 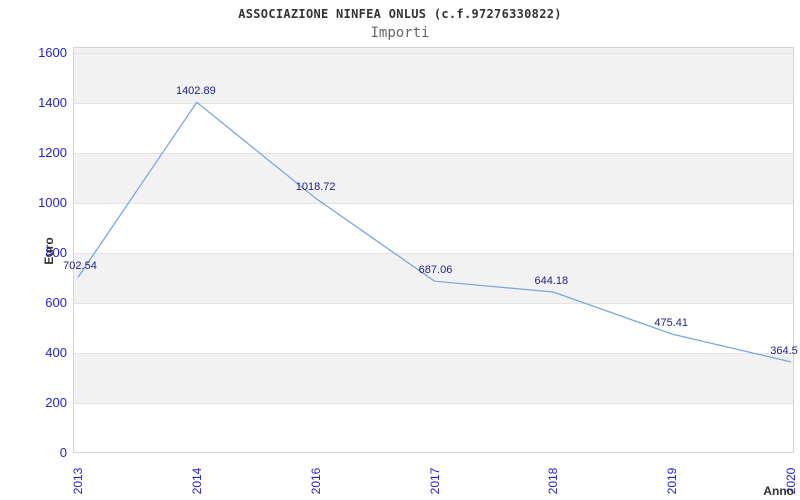 What do you see at coordinates (63, 452) in the screenshot?
I see `y-tick-label: 0` at bounding box center [63, 452].